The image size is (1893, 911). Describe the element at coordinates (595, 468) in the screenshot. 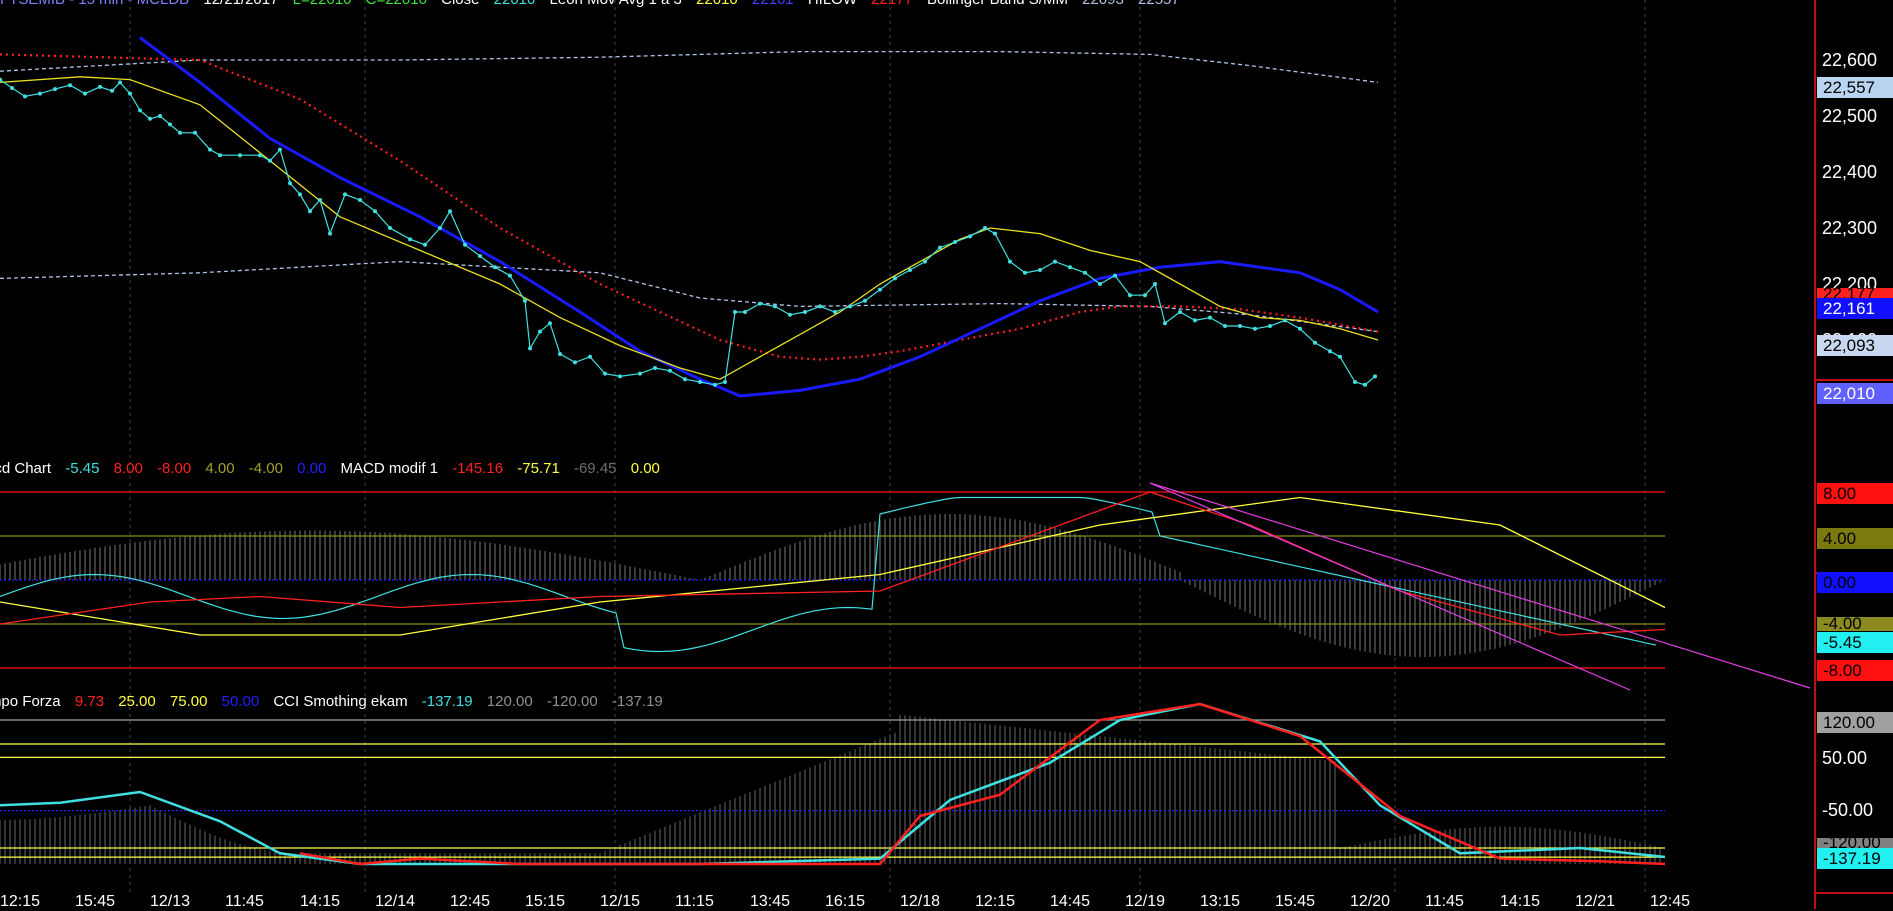

I see `macd-legend-item: -69.45` at that location.